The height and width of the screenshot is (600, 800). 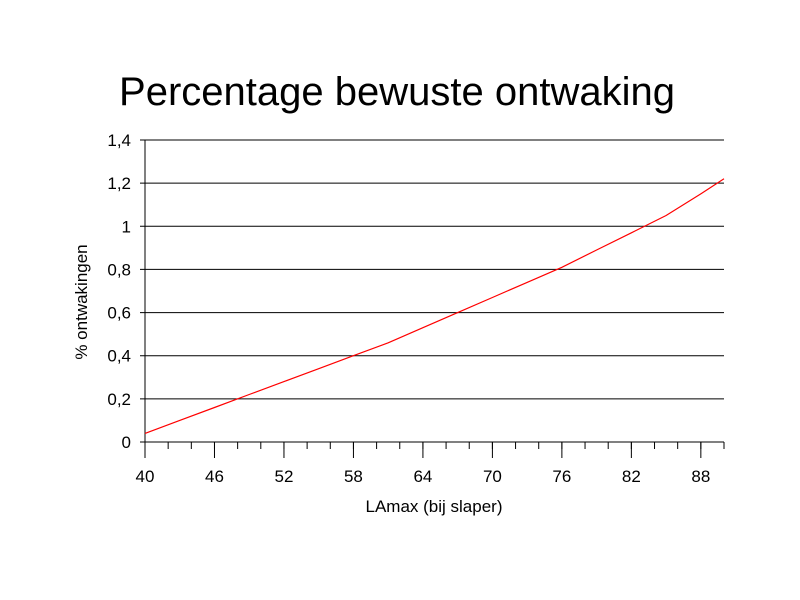 I want to click on x-tick-label: 70, so click(x=492, y=476).